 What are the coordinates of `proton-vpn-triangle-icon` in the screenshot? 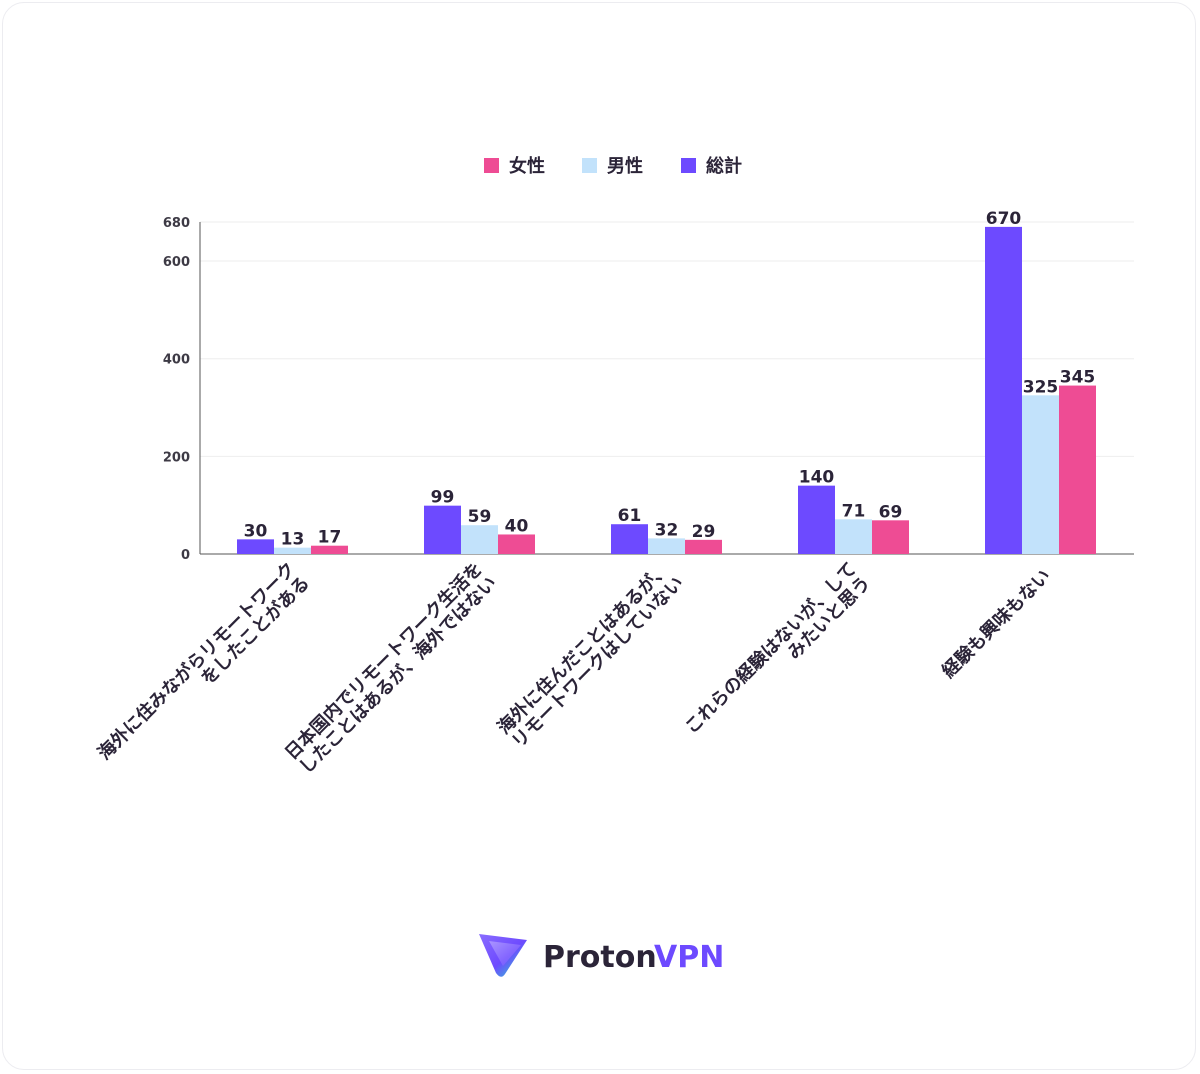 It's located at (503, 955).